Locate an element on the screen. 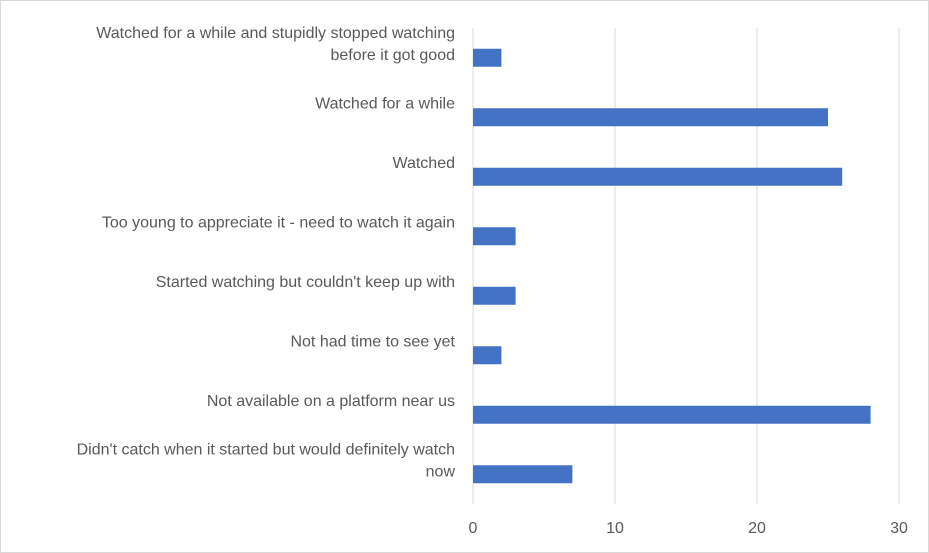 This screenshot has width=929, height=553. category-label-line: Not available on a platform near us is located at coordinates (331, 401).